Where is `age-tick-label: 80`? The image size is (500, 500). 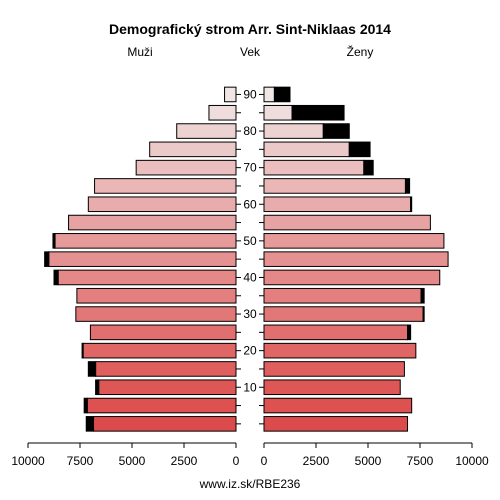
age-tick-label: 80 is located at coordinates (250, 131).